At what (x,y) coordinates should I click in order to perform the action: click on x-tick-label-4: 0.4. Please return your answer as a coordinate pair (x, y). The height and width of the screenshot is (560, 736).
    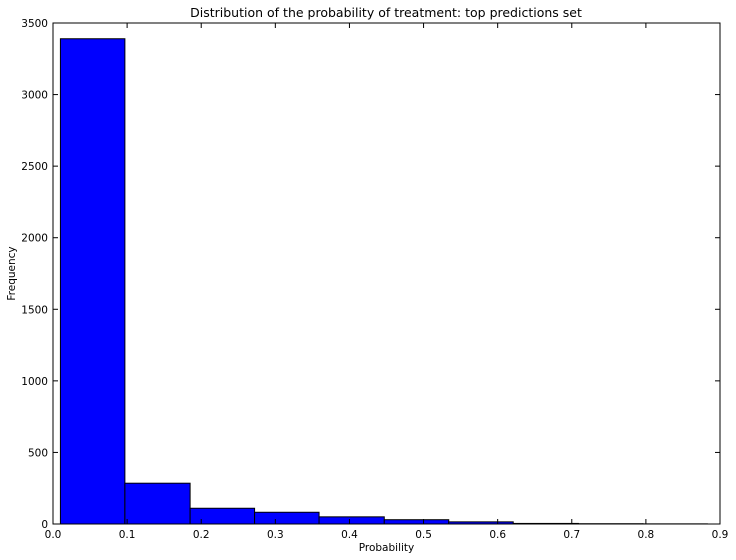
    Looking at the image, I should click on (349, 535).